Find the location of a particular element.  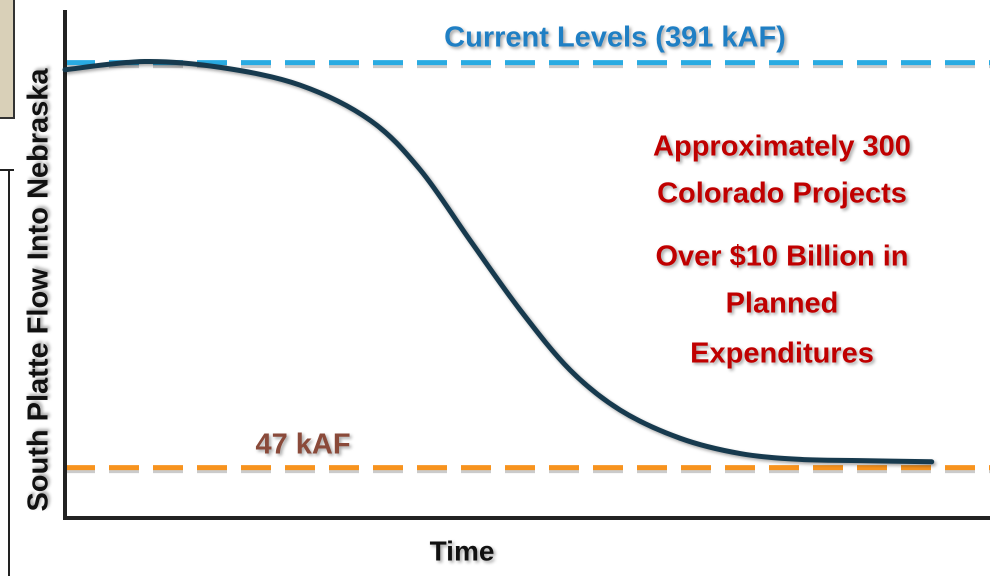

y-axis-label: South Platte Flow Into Nebraska is located at coordinates (39, 290).